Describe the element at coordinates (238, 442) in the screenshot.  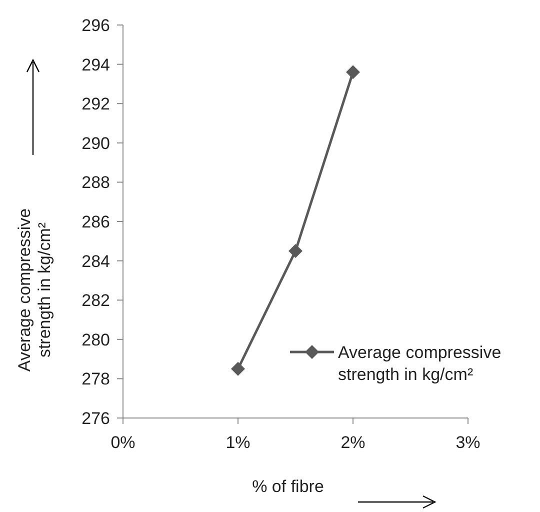
I see `x-tick-label: 1%` at that location.